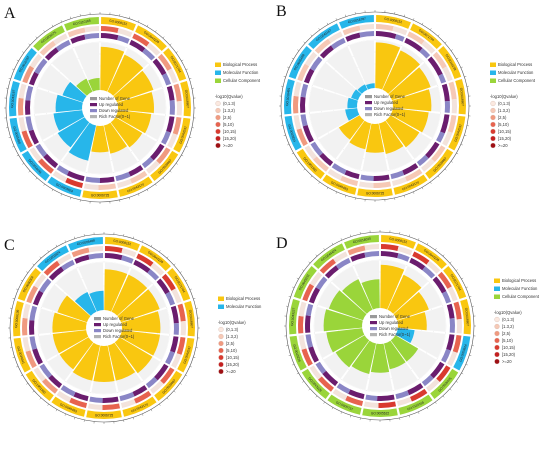  Describe the element at coordinates (230, 131) in the screenshot. I see `legend-qvalue-label: [10,15)` at that location.